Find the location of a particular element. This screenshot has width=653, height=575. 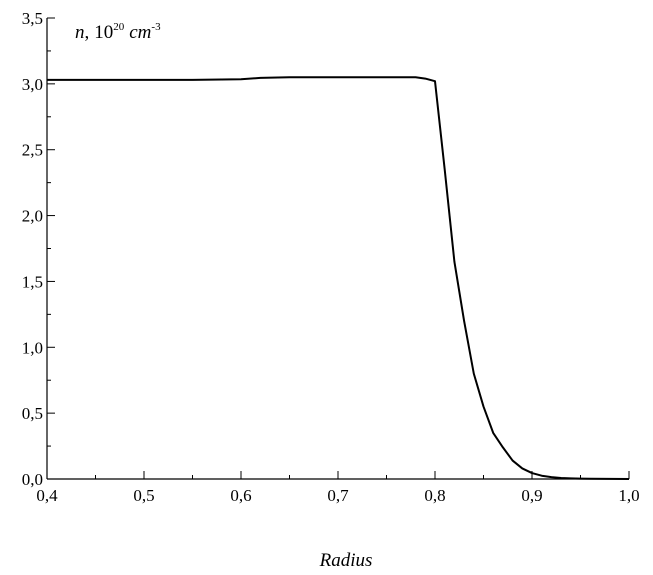

y-tick-label: 2,5 is located at coordinates (32, 150).